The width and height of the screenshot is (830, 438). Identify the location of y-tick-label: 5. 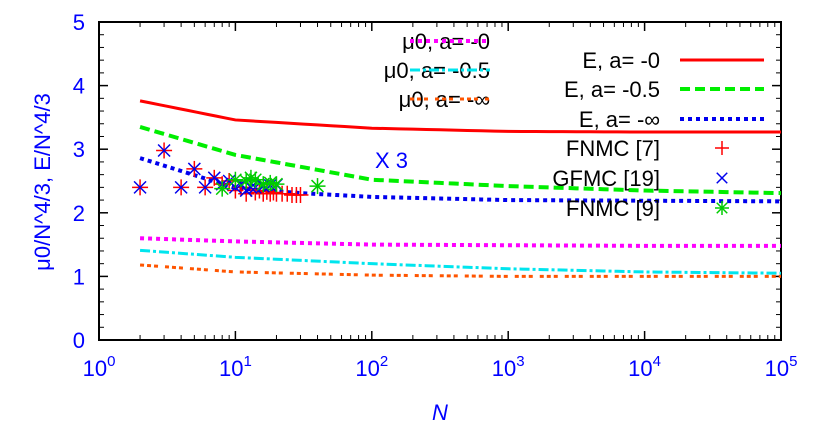
(79, 22).